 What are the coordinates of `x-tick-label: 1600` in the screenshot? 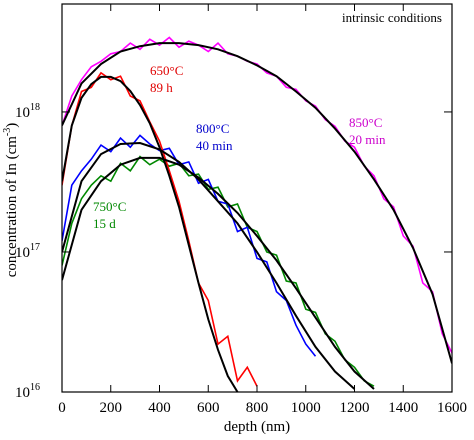 It's located at (452, 408).